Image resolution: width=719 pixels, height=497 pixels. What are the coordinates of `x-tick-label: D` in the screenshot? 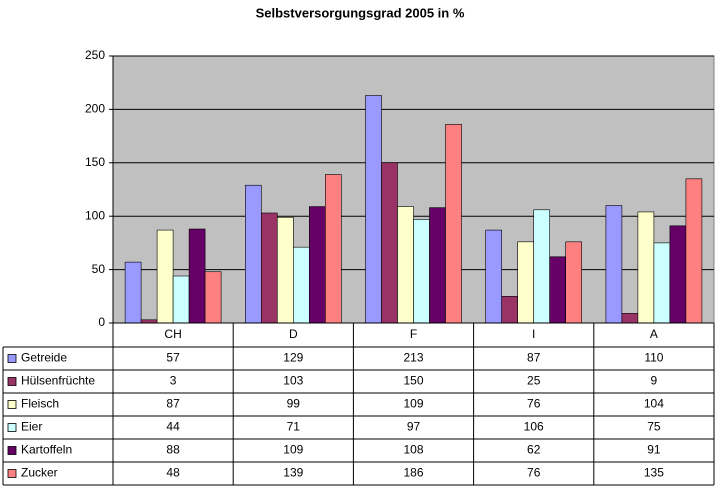 It's located at (293, 334).